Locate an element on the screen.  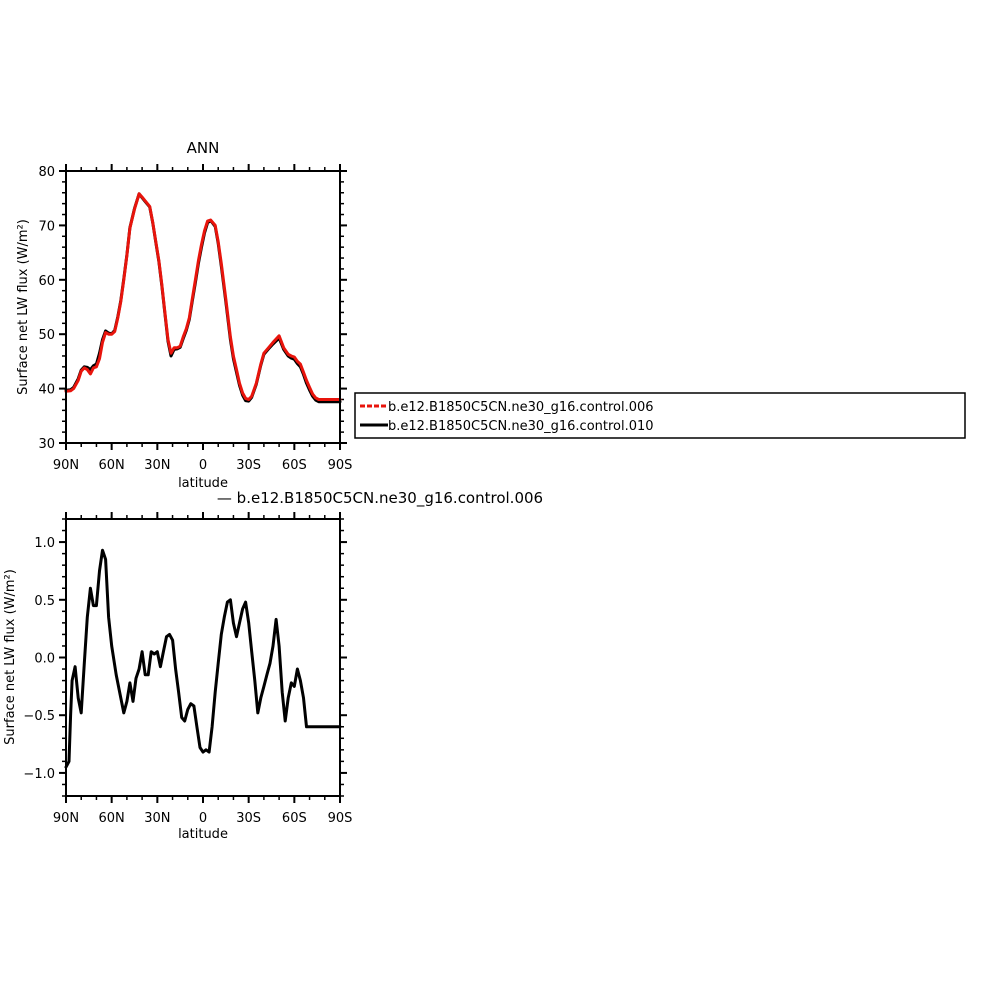
bottom-x-tick-label: 60N is located at coordinates (112, 818).